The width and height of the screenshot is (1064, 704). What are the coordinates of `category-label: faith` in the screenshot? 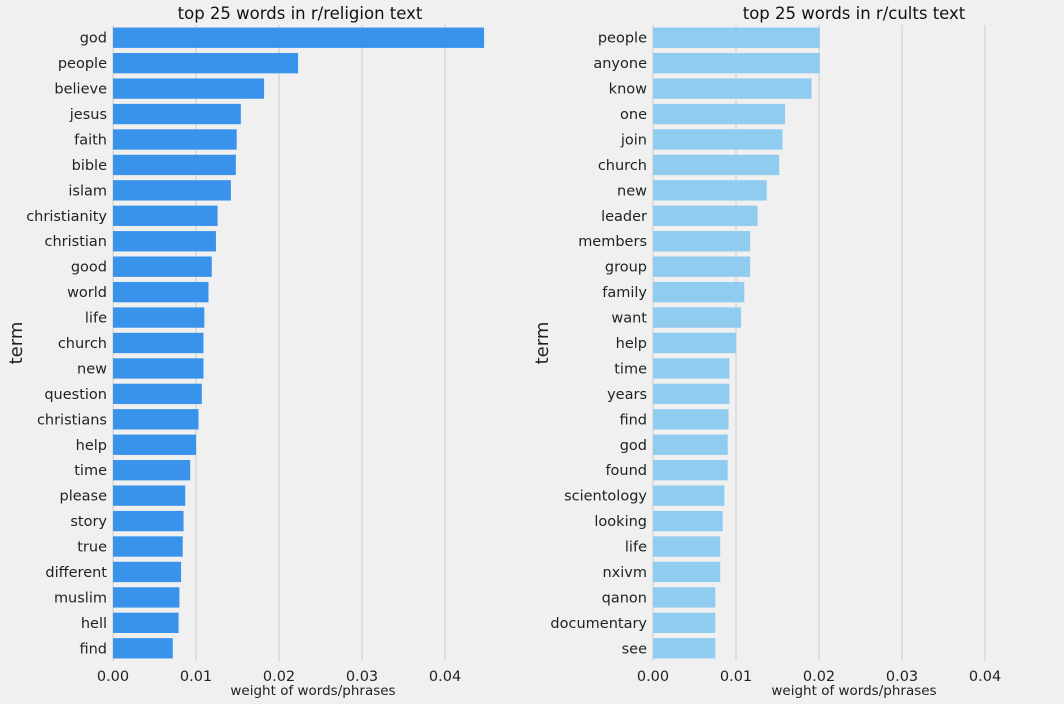 It's located at (90, 140).